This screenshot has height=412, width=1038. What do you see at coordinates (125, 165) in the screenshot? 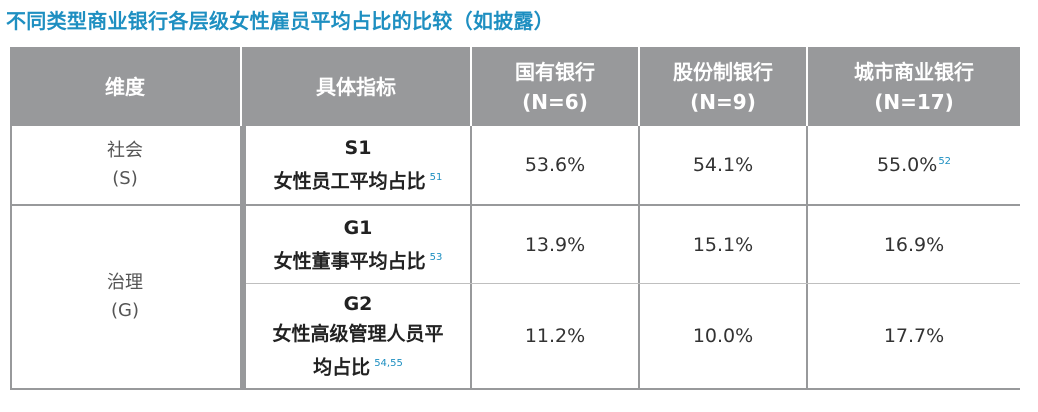
I see `dimension-social: 社会 (S)` at bounding box center [125, 165].